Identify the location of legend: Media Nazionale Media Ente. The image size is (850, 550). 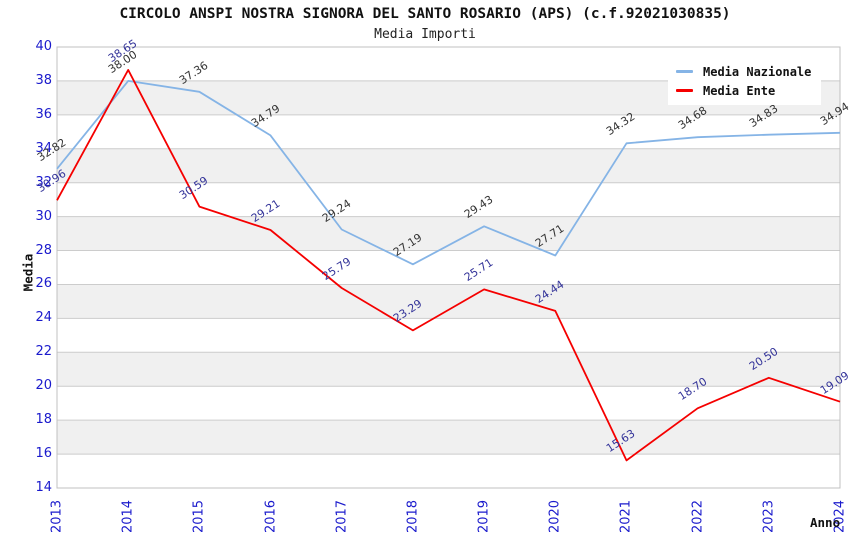
(745, 81).